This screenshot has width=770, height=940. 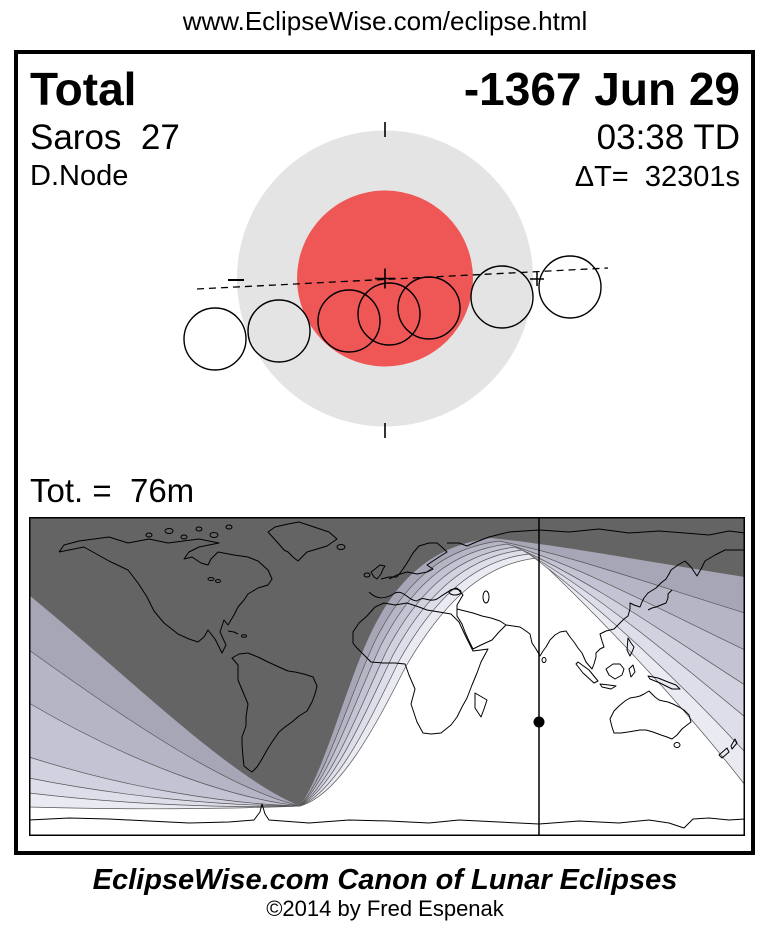 What do you see at coordinates (349, 321) in the screenshot?
I see `moon-disk-u2` at bounding box center [349, 321].